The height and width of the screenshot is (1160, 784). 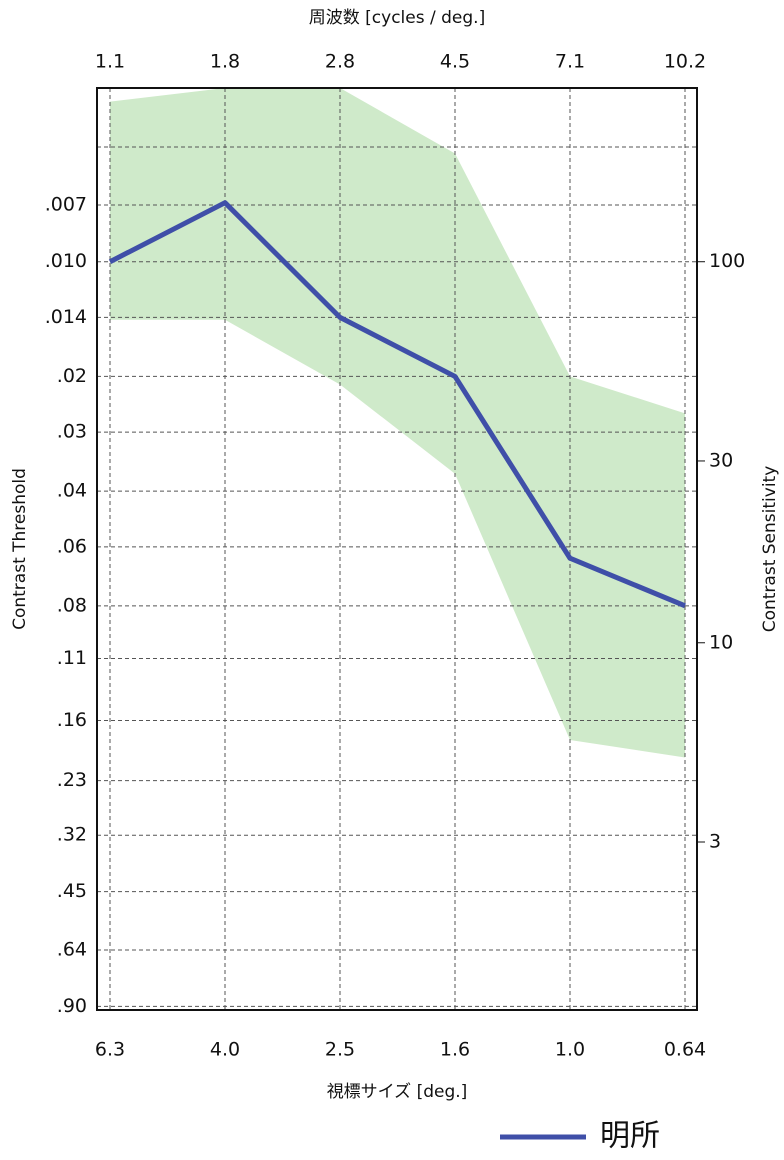 I want to click on y-tick-label: .007, so click(x=66, y=205).